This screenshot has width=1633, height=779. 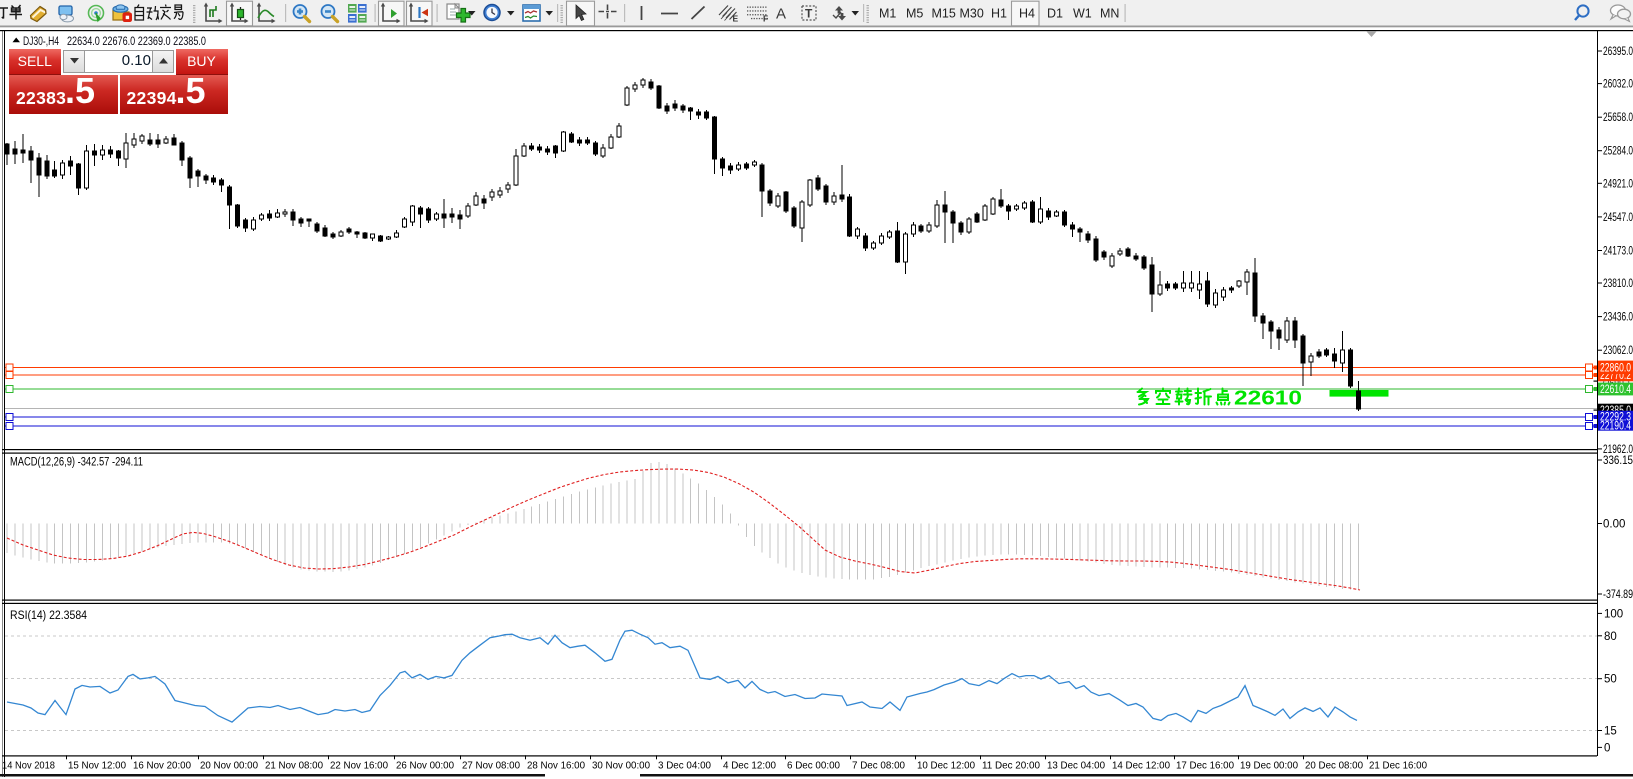 What do you see at coordinates (887, 14) in the screenshot?
I see `svg-text: M1` at bounding box center [887, 14].